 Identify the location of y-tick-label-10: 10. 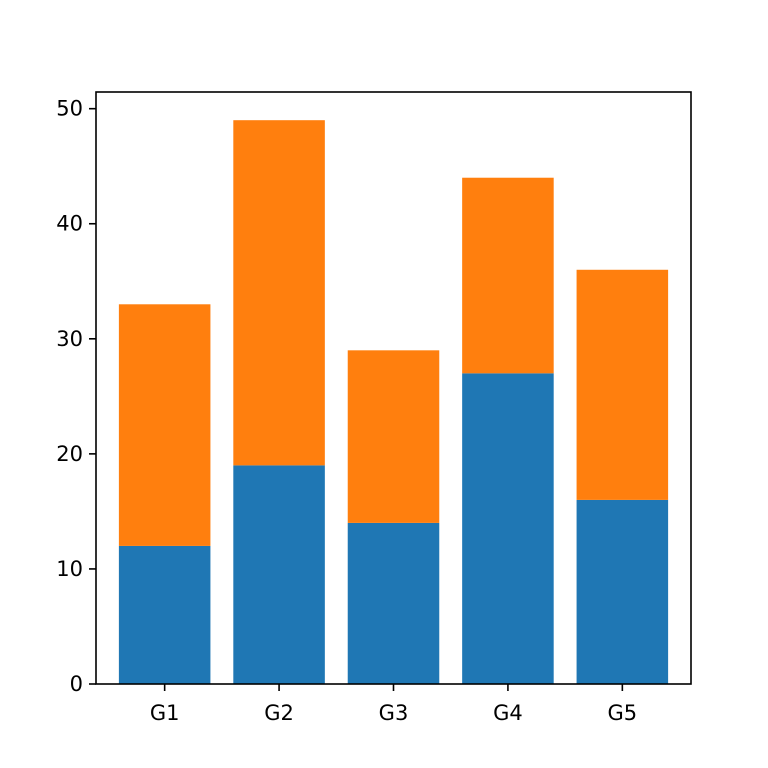
(69, 569).